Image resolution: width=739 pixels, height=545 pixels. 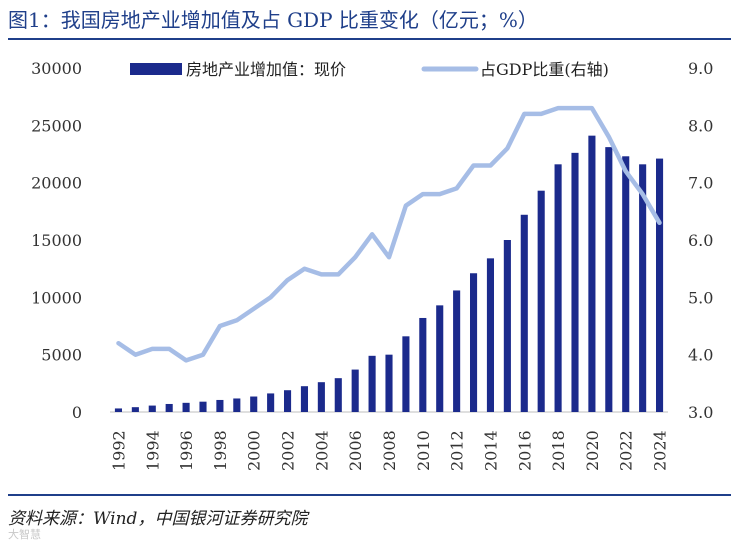 I want to click on x-axis-tick-label: 2012, so click(x=457, y=450).